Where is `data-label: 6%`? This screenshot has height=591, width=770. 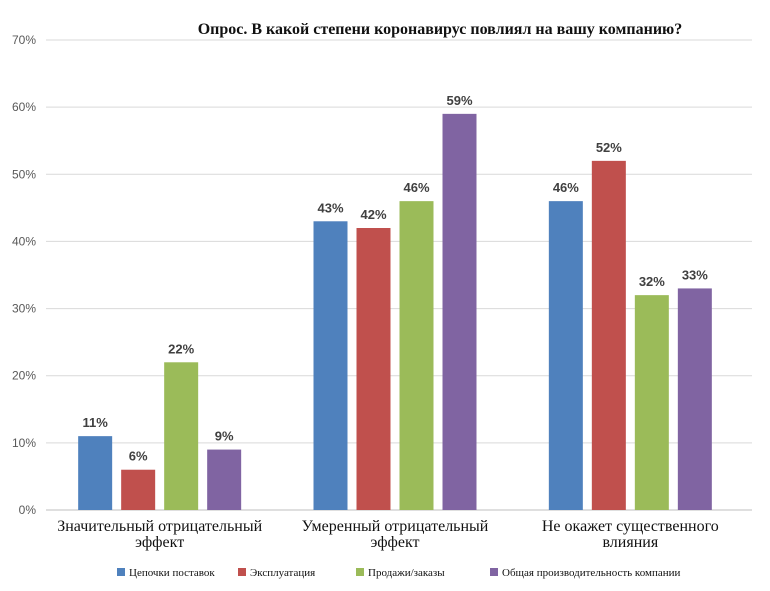
data-label: 6% is located at coordinates (138, 456).